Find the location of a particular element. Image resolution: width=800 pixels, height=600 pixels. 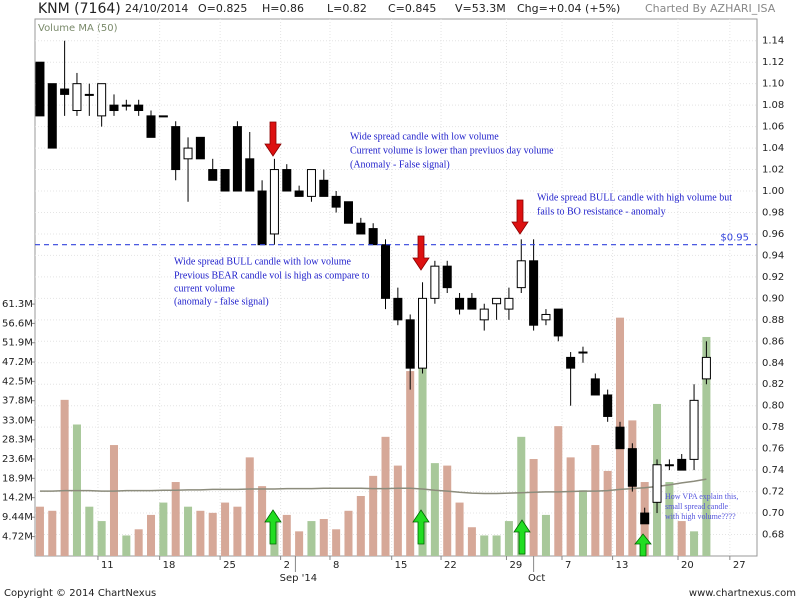

y-tick-label: 1.00 is located at coordinates (773, 191).